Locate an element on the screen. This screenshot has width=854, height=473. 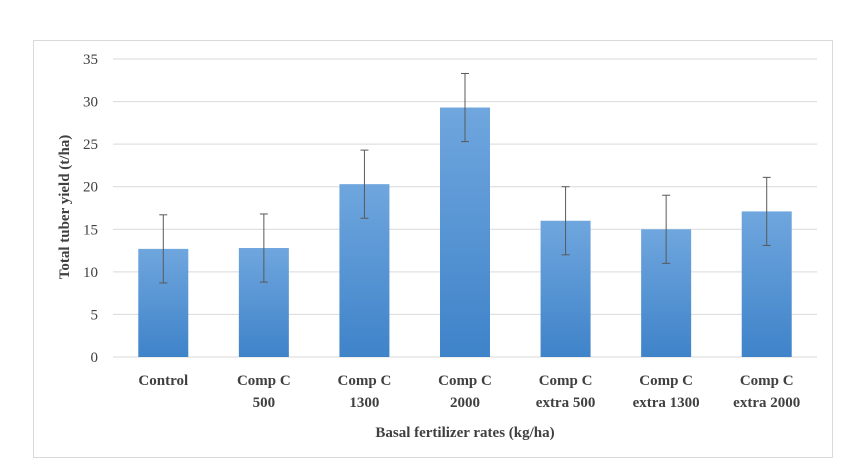
y-tick-label: 0 is located at coordinates (95, 358).